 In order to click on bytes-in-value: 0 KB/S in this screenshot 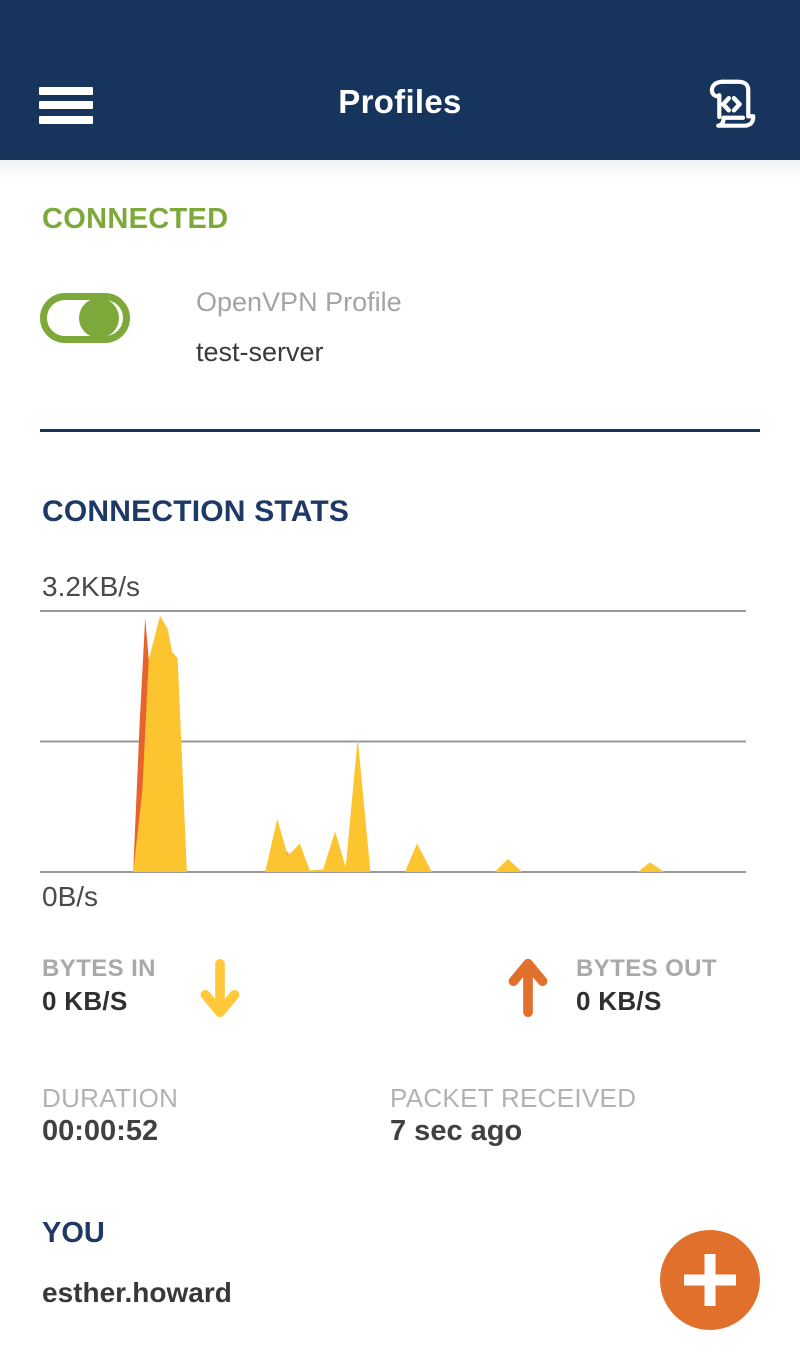, I will do `click(85, 1001)`.